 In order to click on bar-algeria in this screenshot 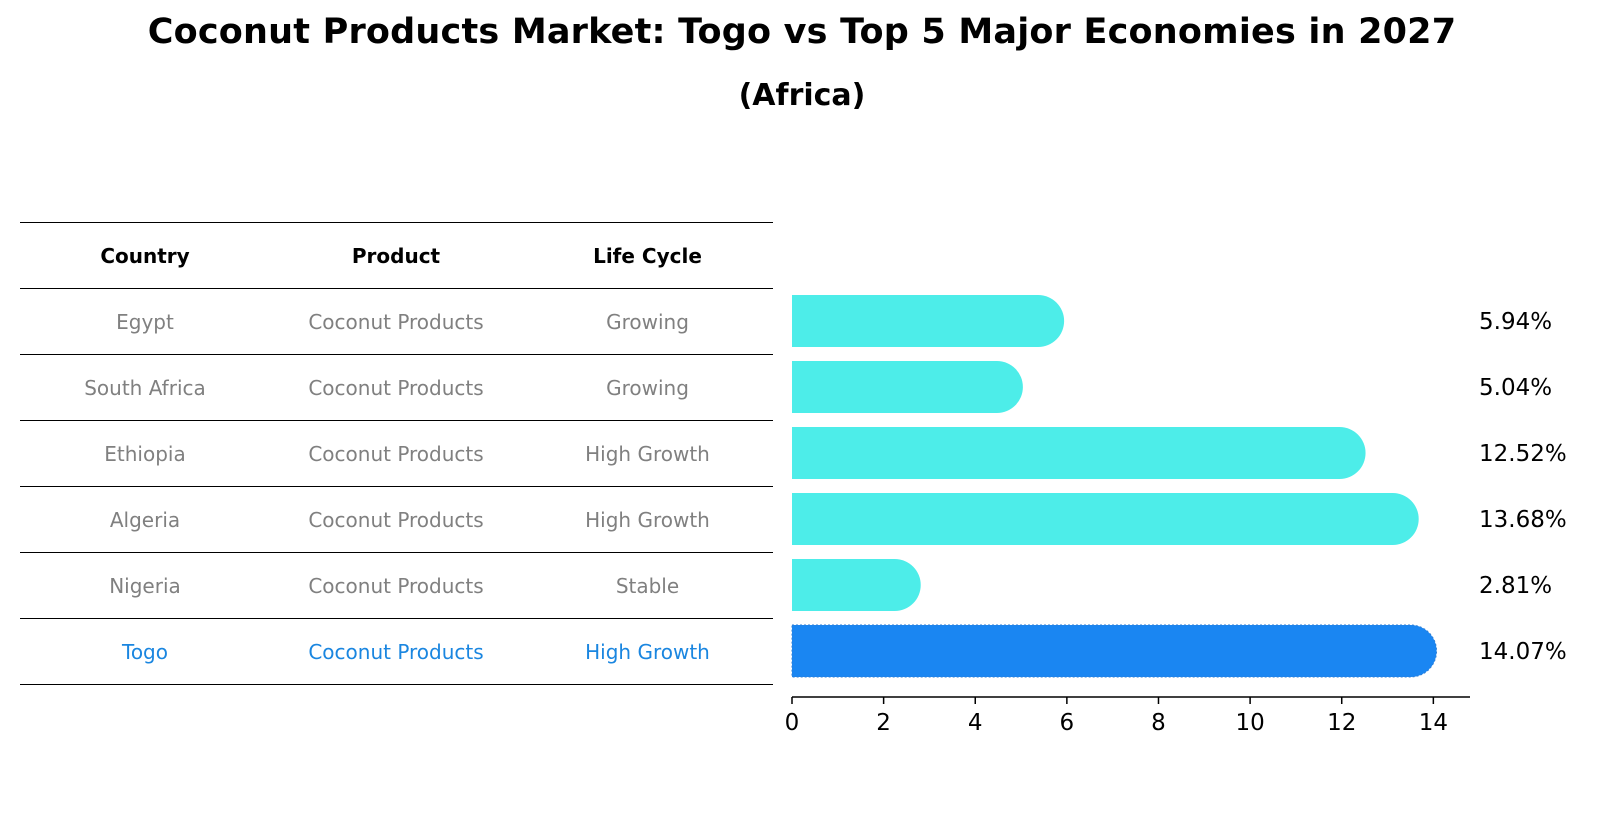, I will do `click(1105, 519)`.